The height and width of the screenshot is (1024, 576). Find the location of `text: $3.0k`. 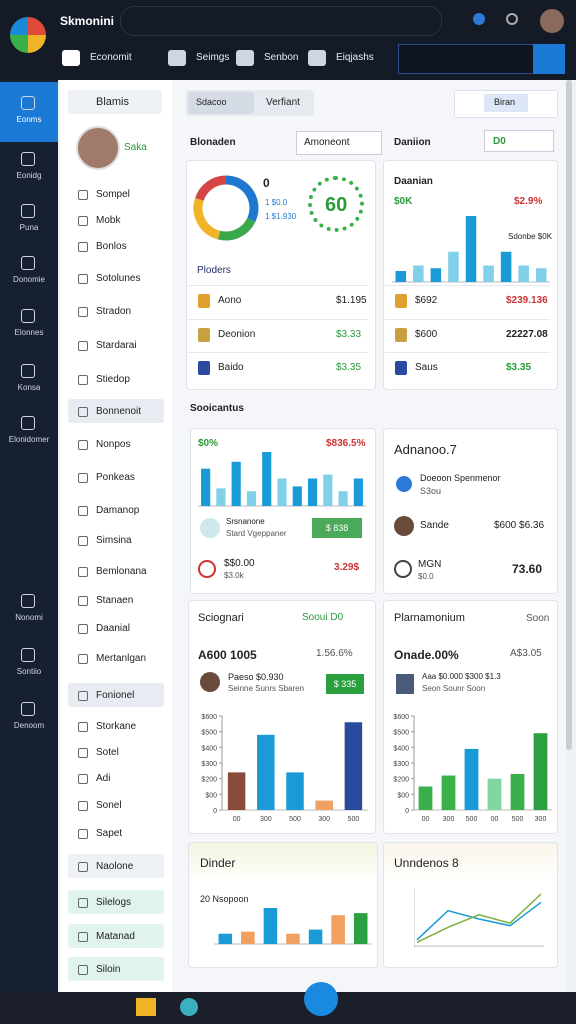

text: $3.0k is located at coordinates (234, 575).